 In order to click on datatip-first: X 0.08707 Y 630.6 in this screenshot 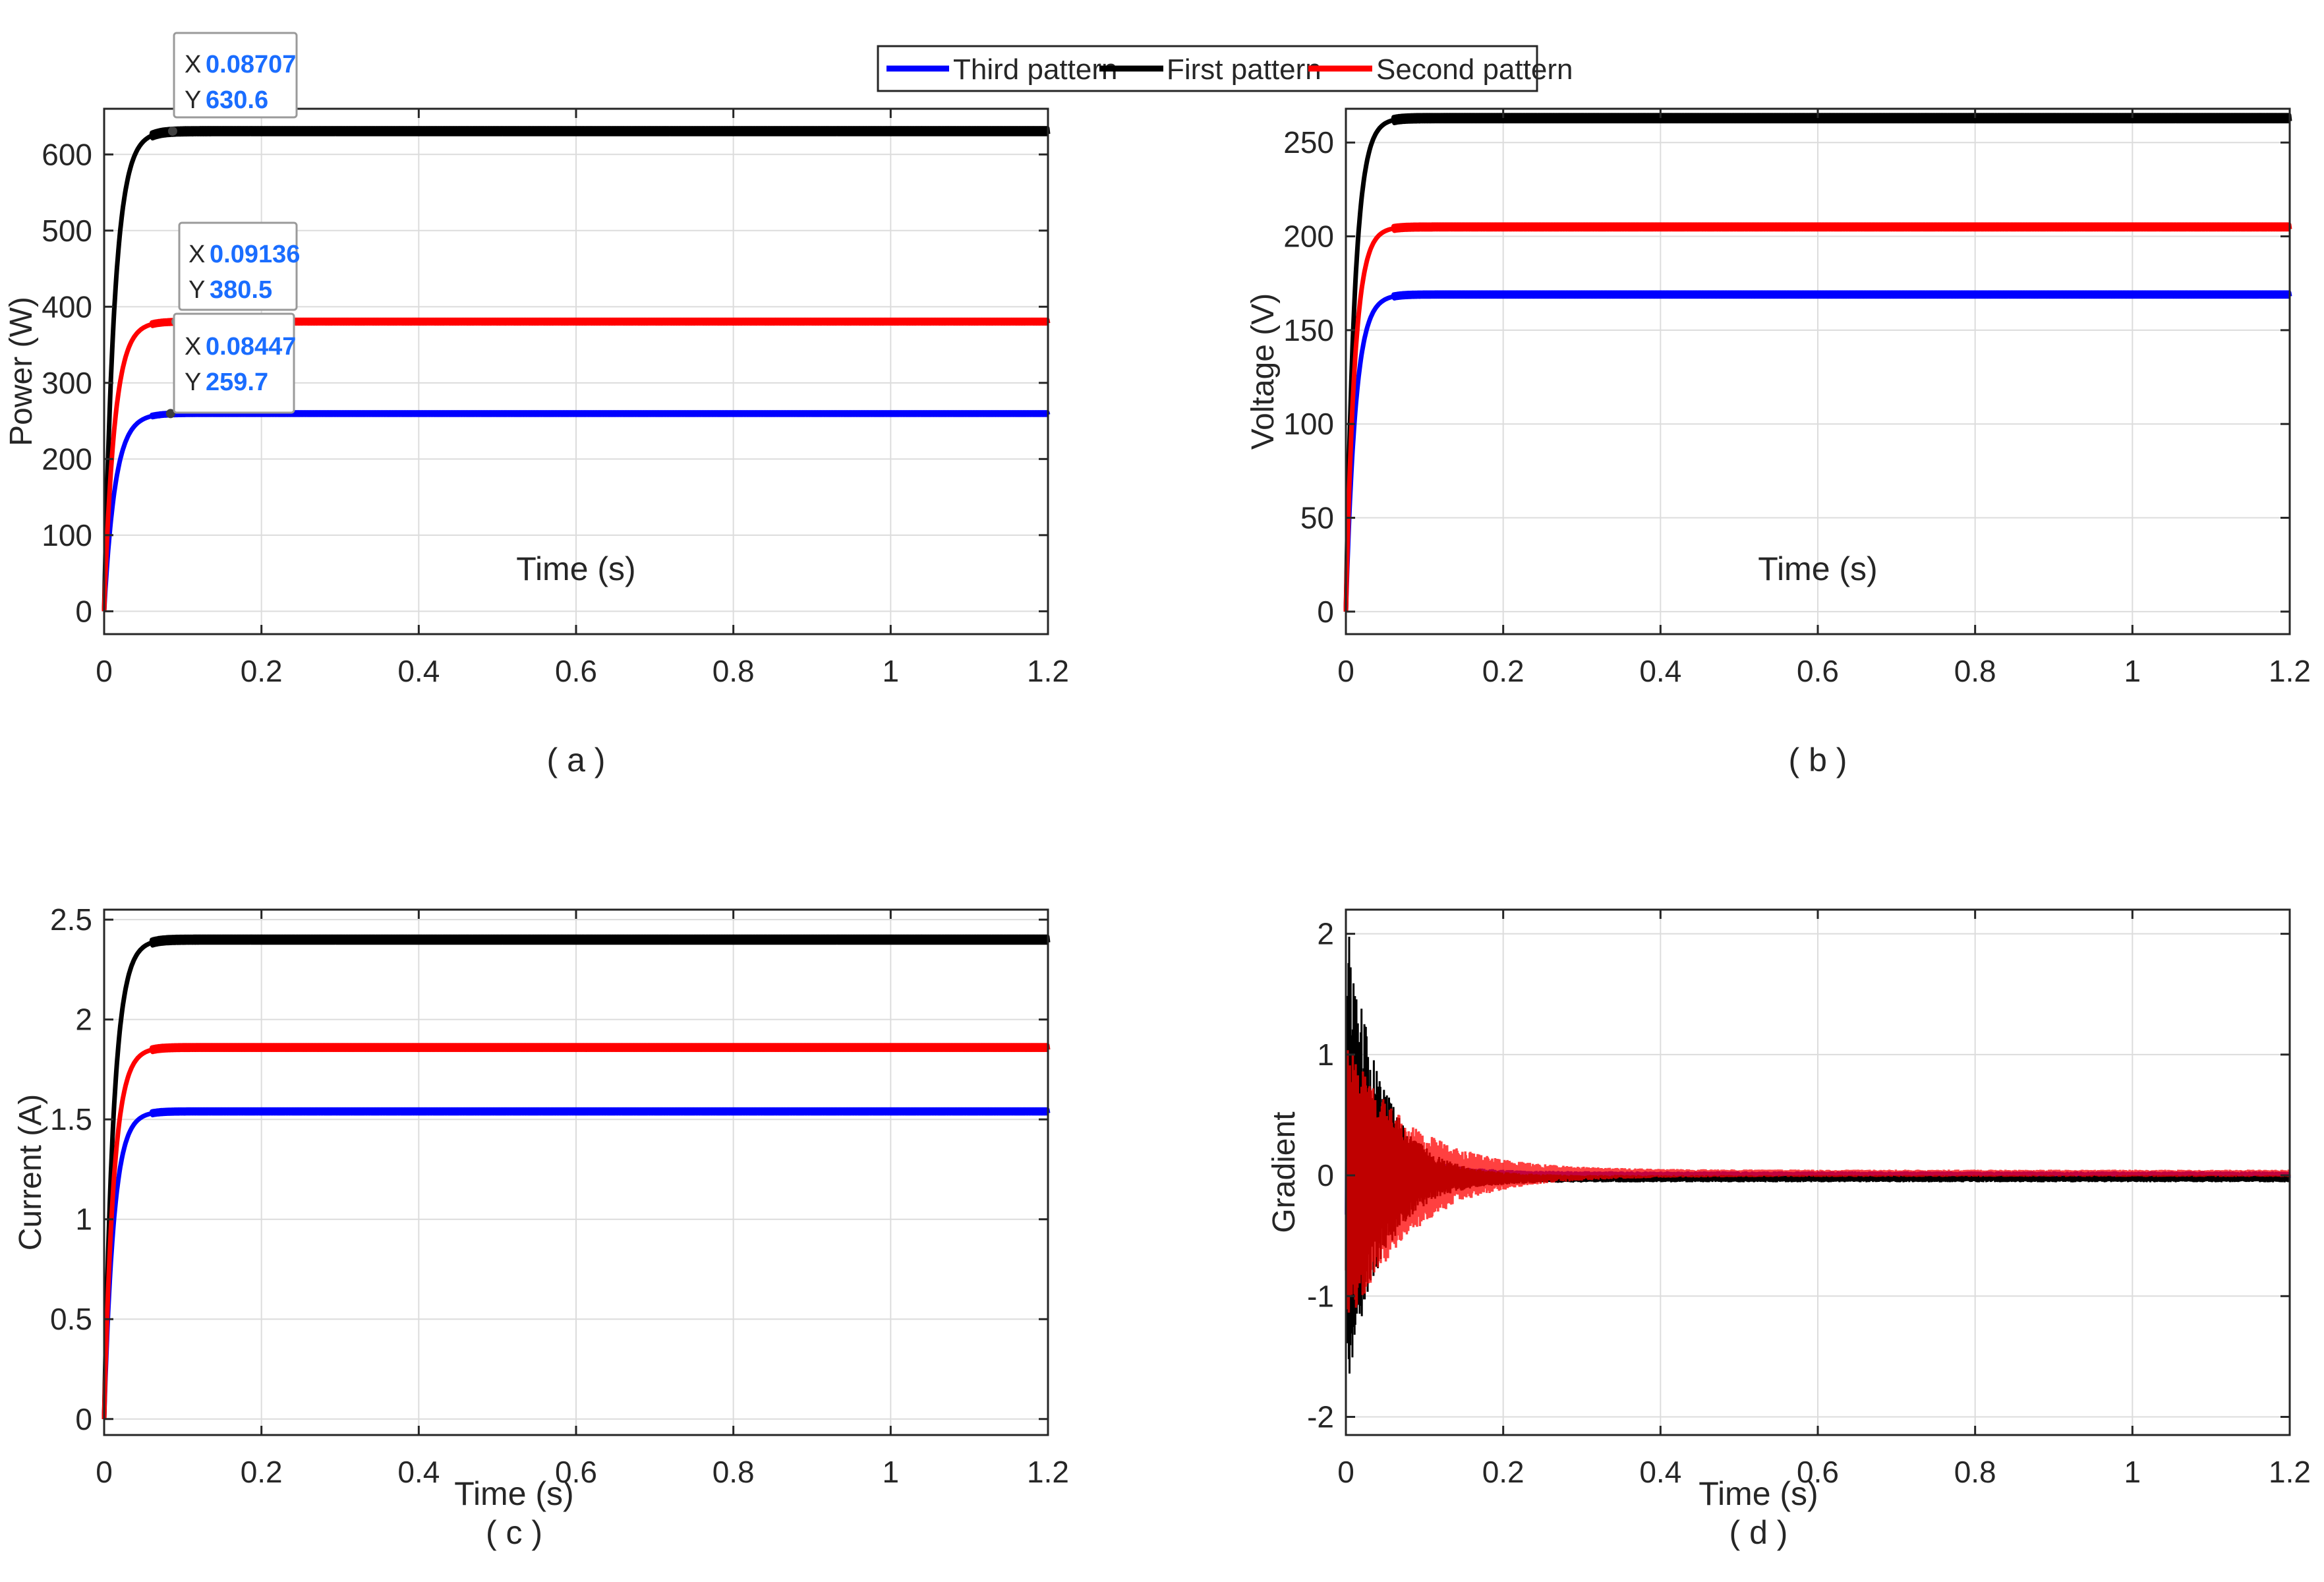, I will do `click(232, 84)`.